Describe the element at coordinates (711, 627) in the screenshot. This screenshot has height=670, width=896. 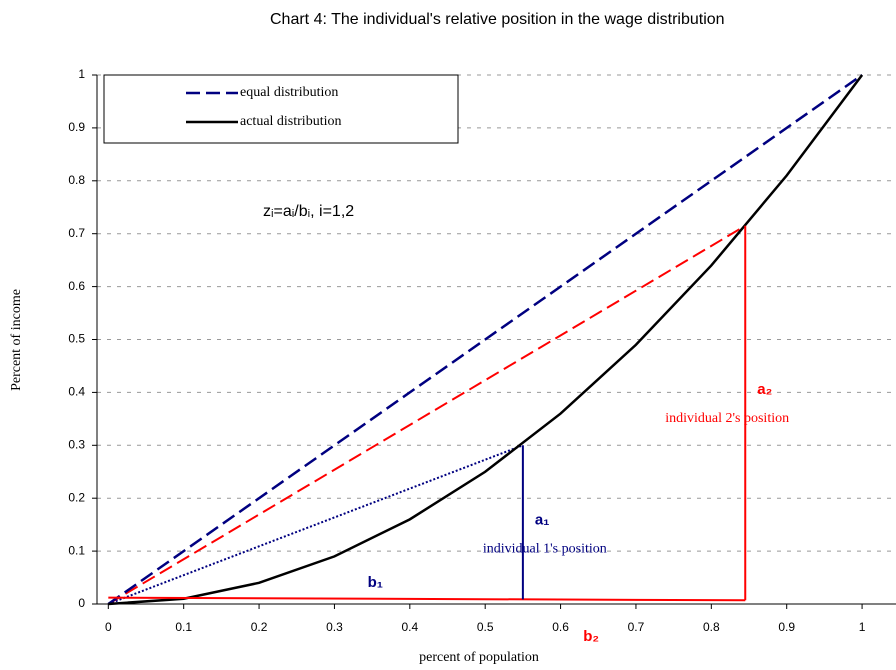
I see `x-tick-label: 0.8` at that location.